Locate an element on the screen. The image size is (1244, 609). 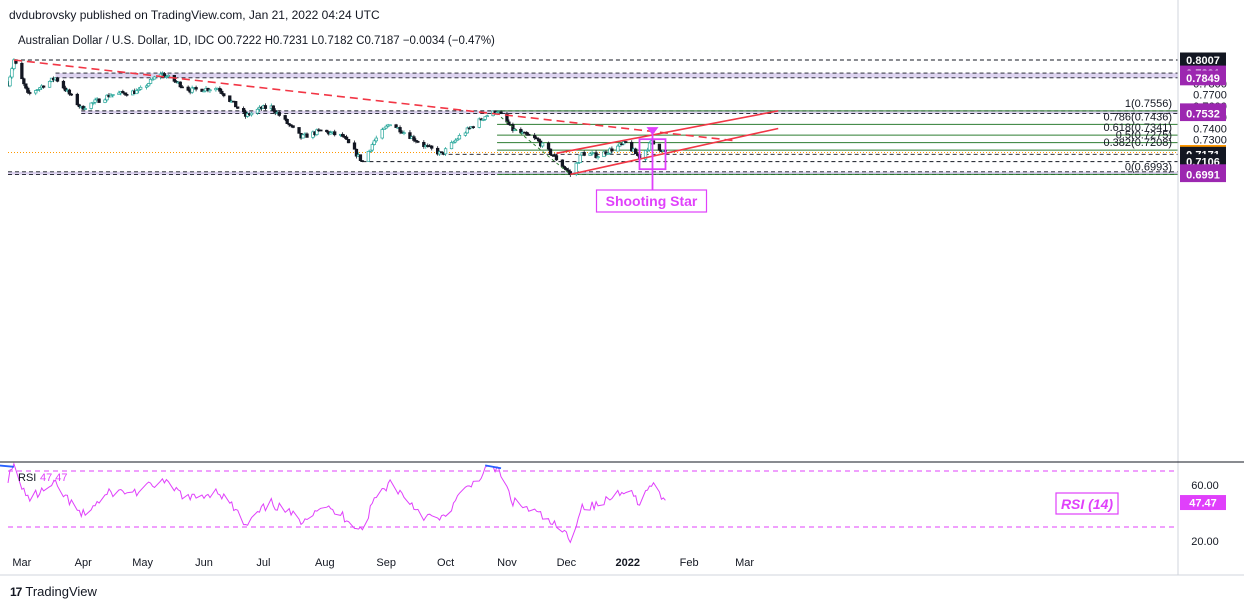
rsi-line is located at coordinates (336, 503).